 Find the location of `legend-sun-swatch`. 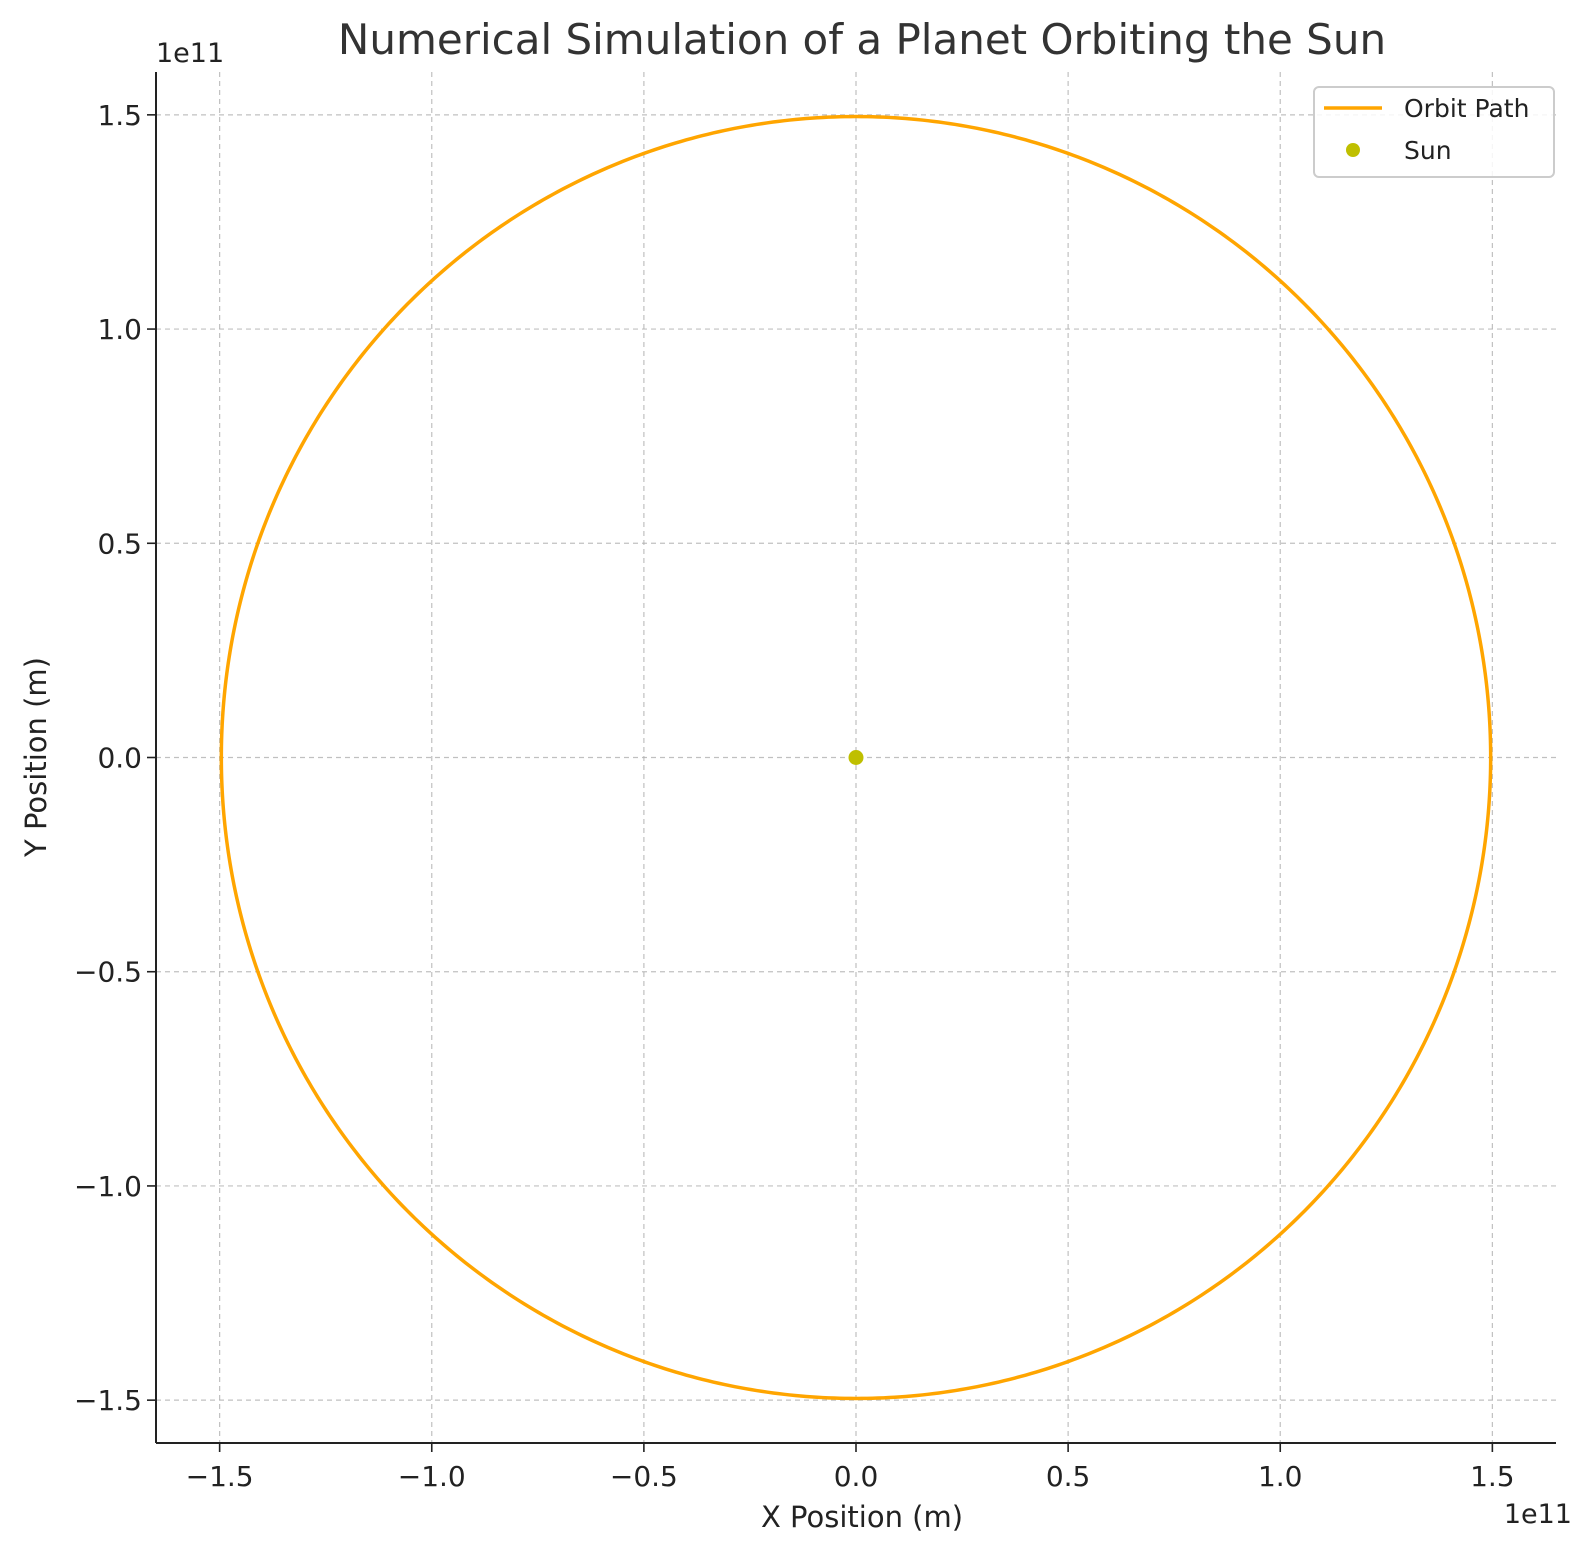

legend-sun-swatch is located at coordinates (1353, 150).